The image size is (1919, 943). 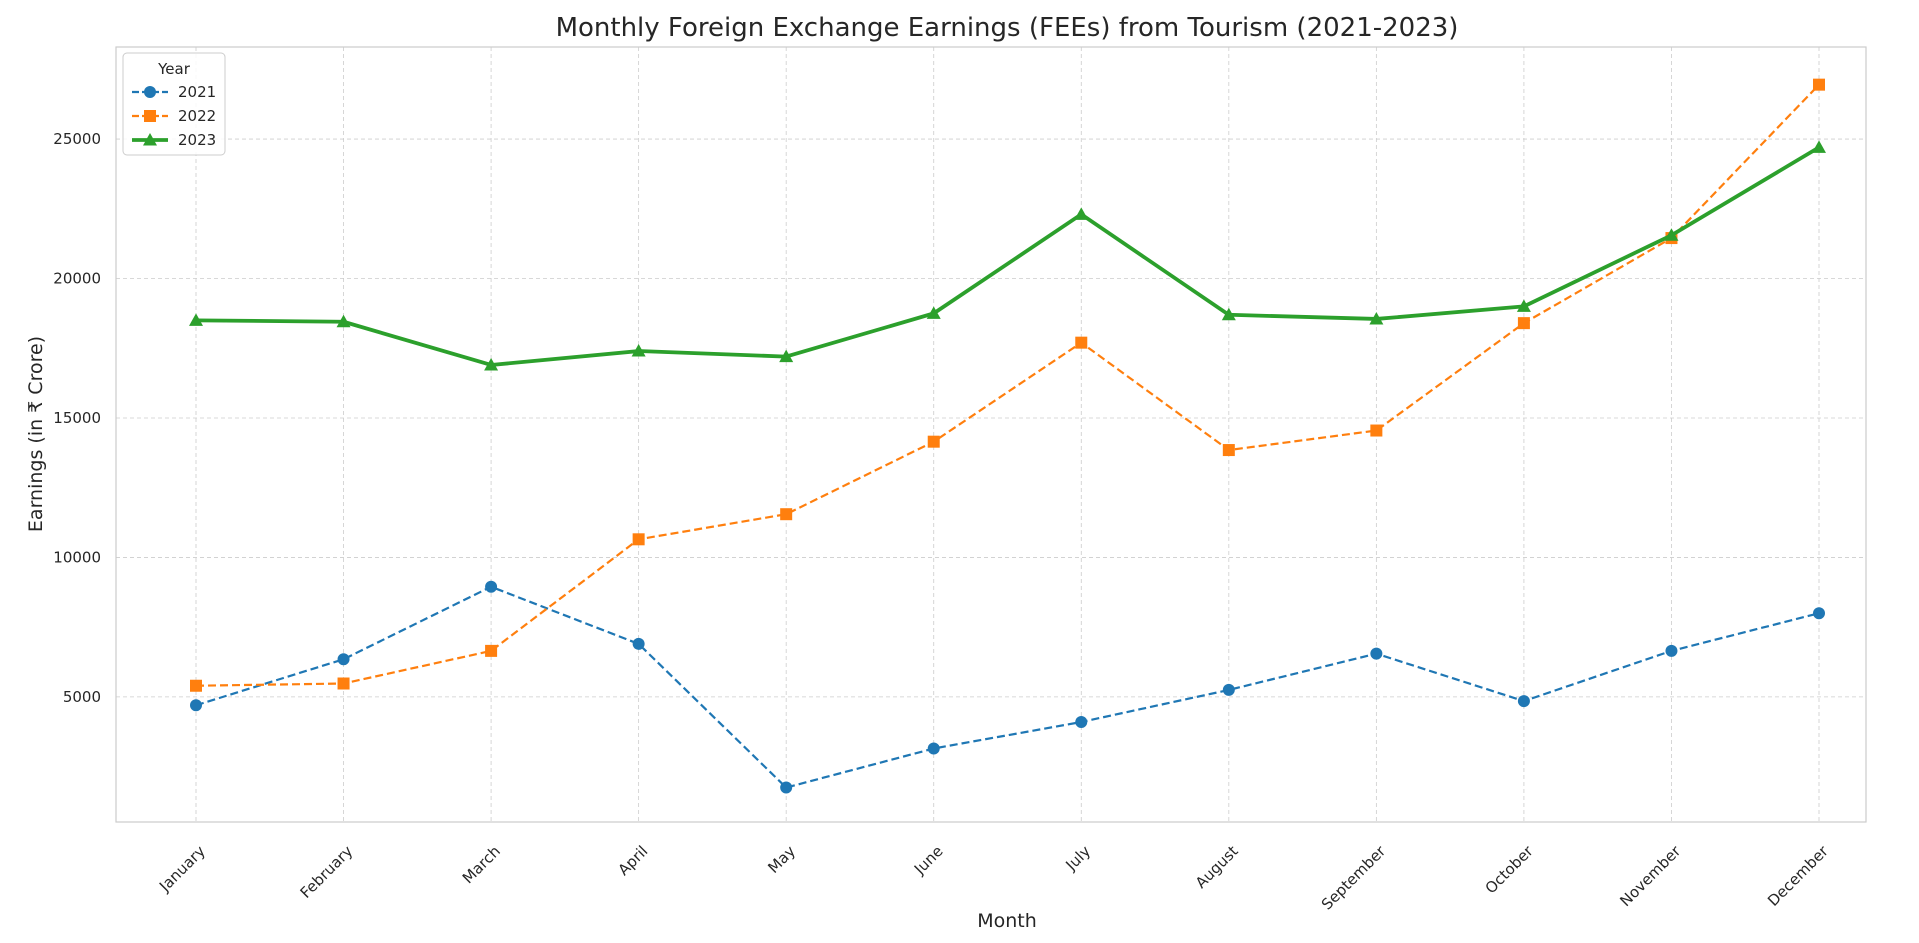 I want to click on legend-box, so click(x=174, y=104).